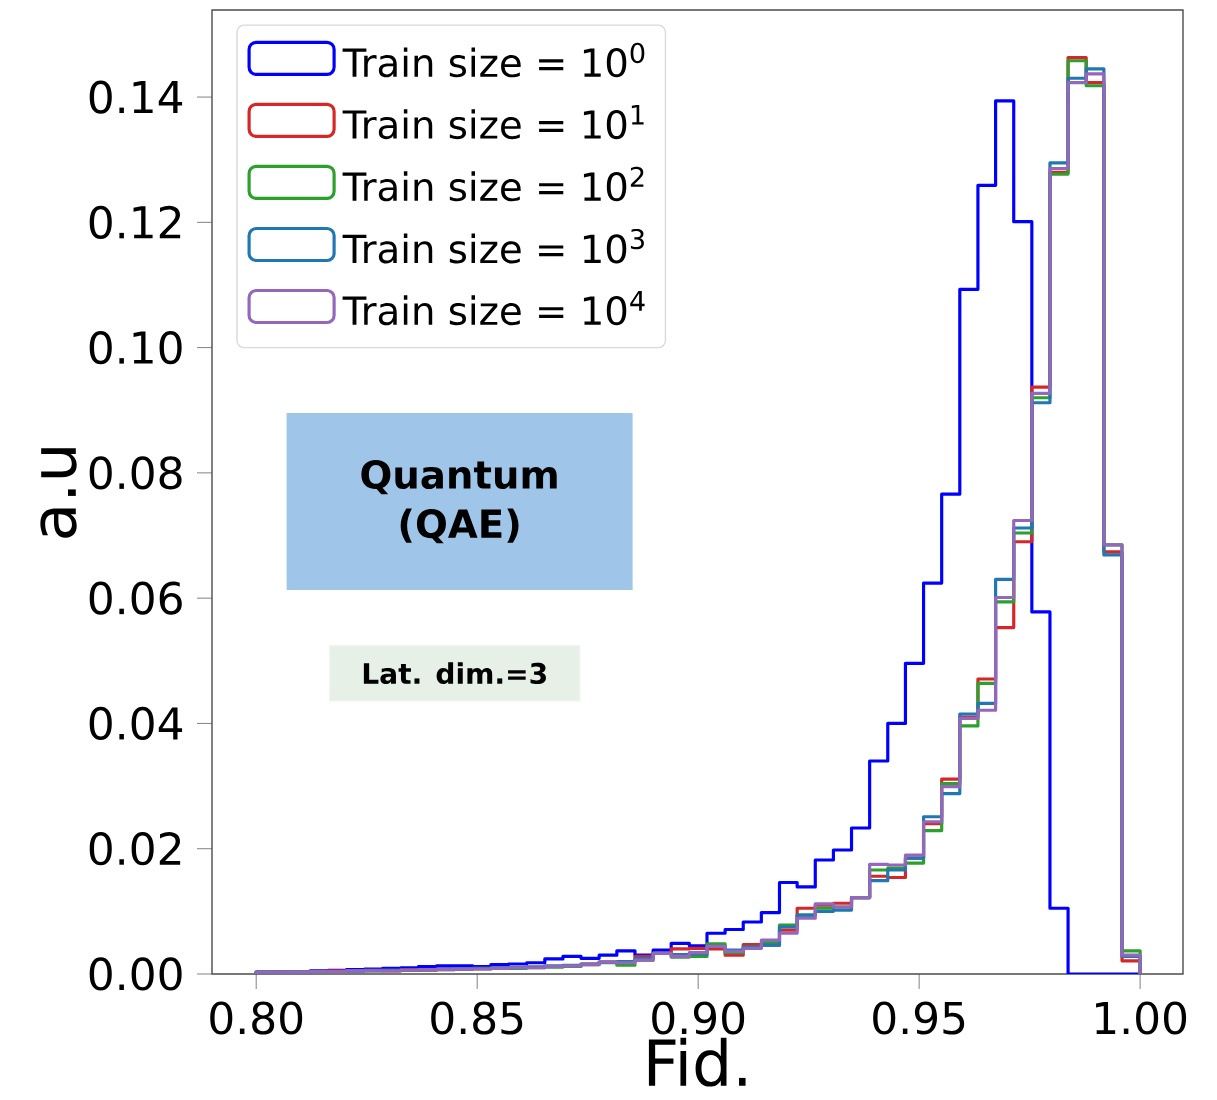  Describe the element at coordinates (256, 1018) in the screenshot. I see `x-tick-label: 0.80` at that location.